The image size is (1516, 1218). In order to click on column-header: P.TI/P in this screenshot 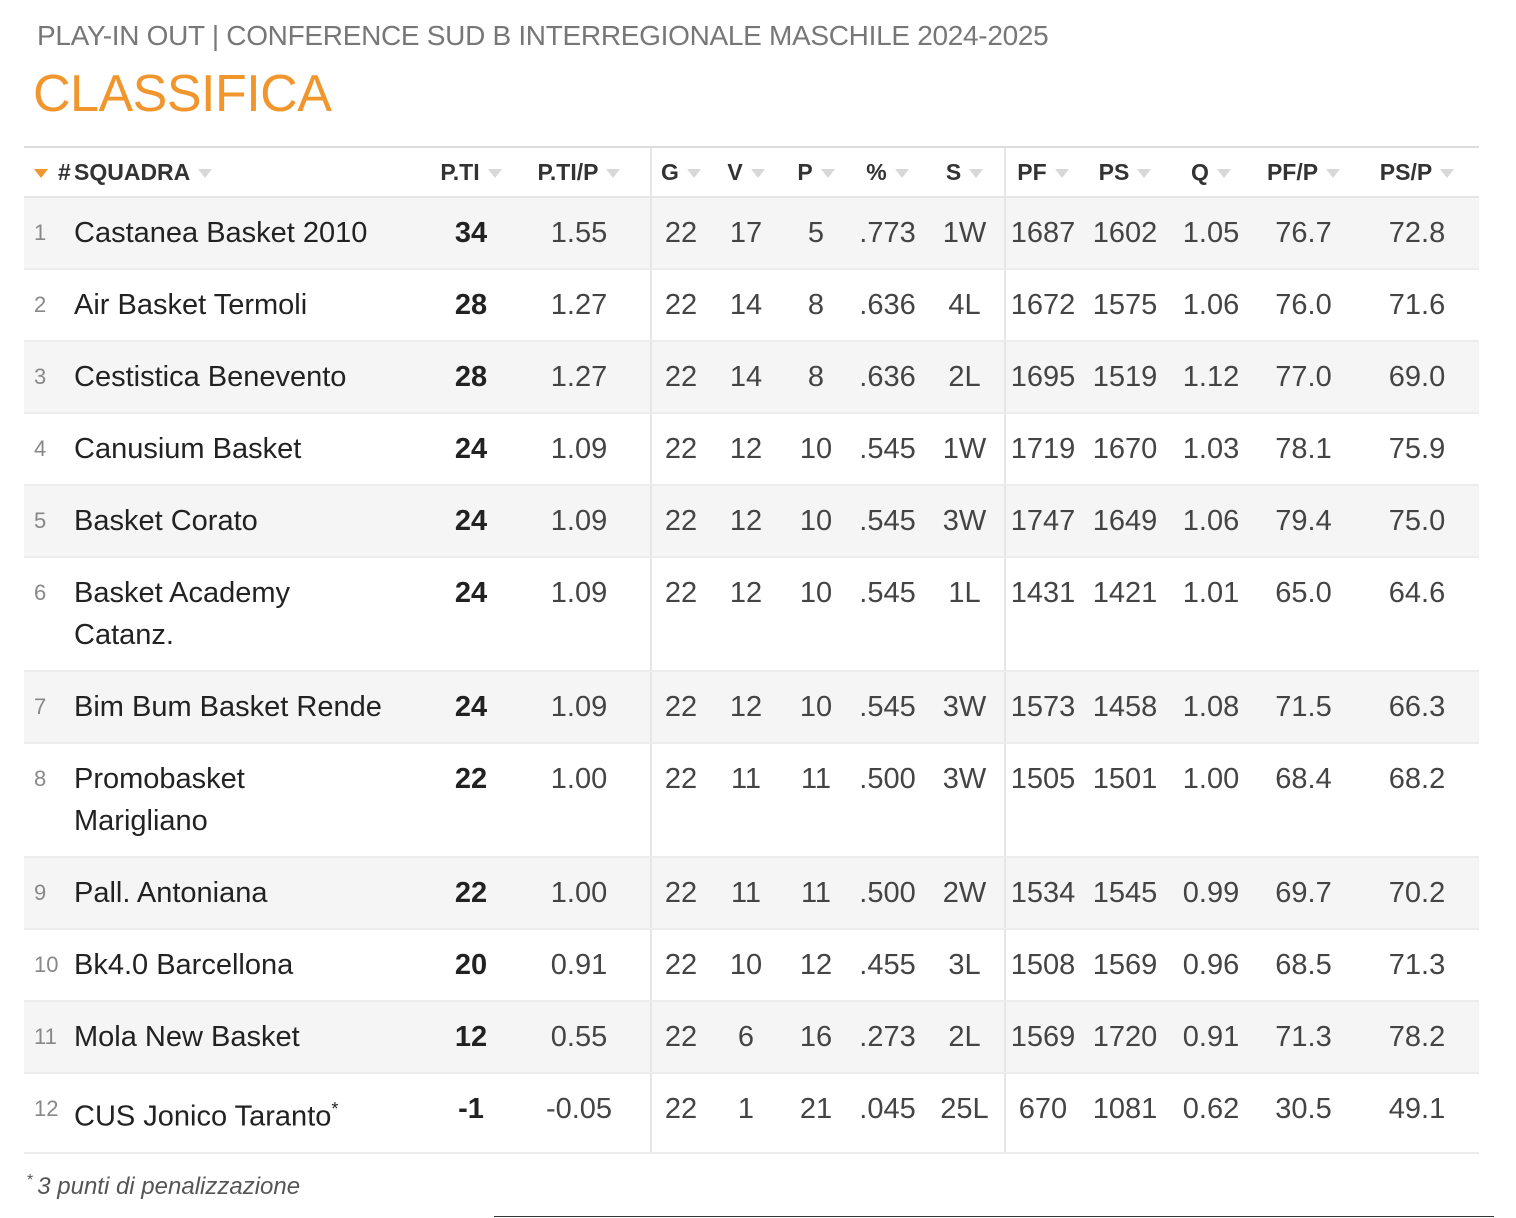, I will do `click(579, 172)`.